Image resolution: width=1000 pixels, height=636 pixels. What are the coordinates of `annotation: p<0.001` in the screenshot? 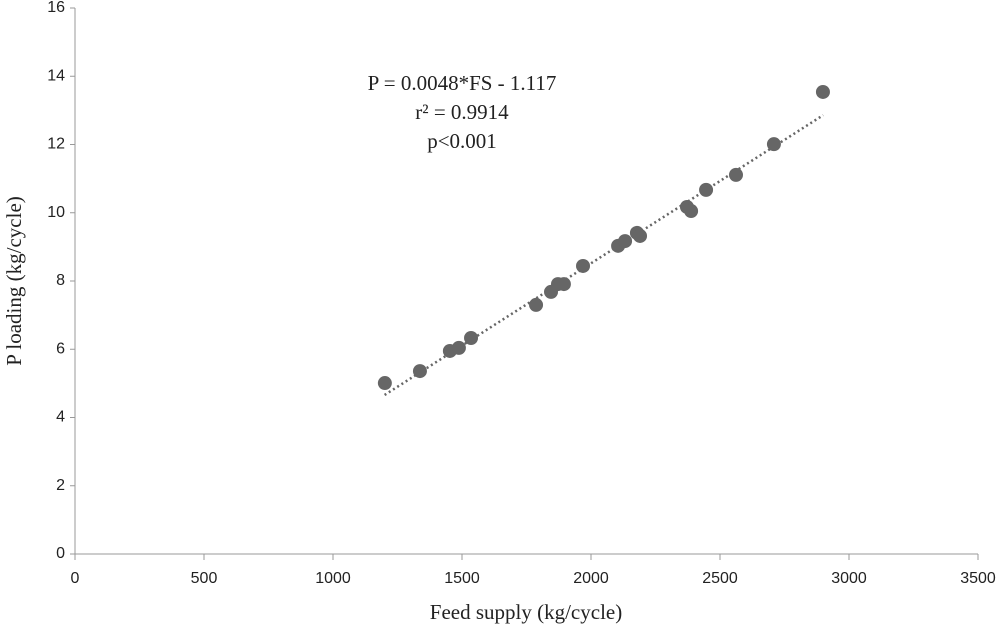 It's located at (462, 141).